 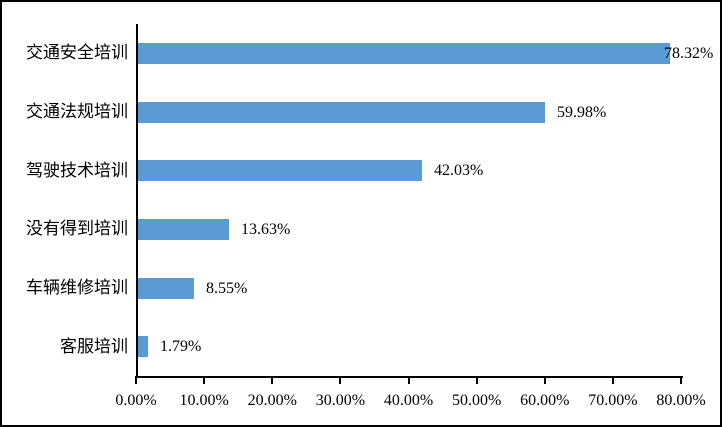 What do you see at coordinates (77, 111) in the screenshot?
I see `category-label: 交通法规培训` at bounding box center [77, 111].